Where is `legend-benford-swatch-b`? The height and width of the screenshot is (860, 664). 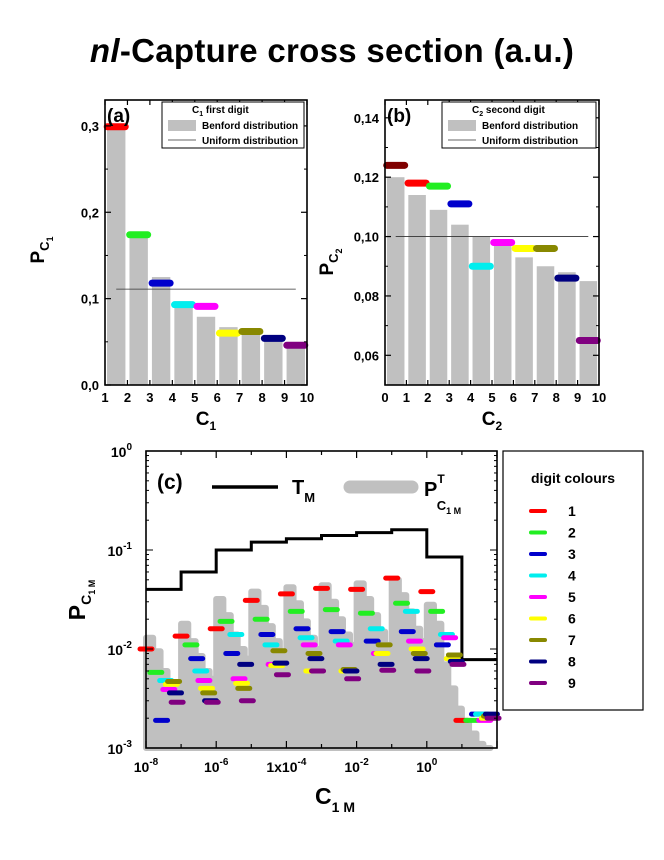
legend-benford-swatch-b is located at coordinates (462, 125).